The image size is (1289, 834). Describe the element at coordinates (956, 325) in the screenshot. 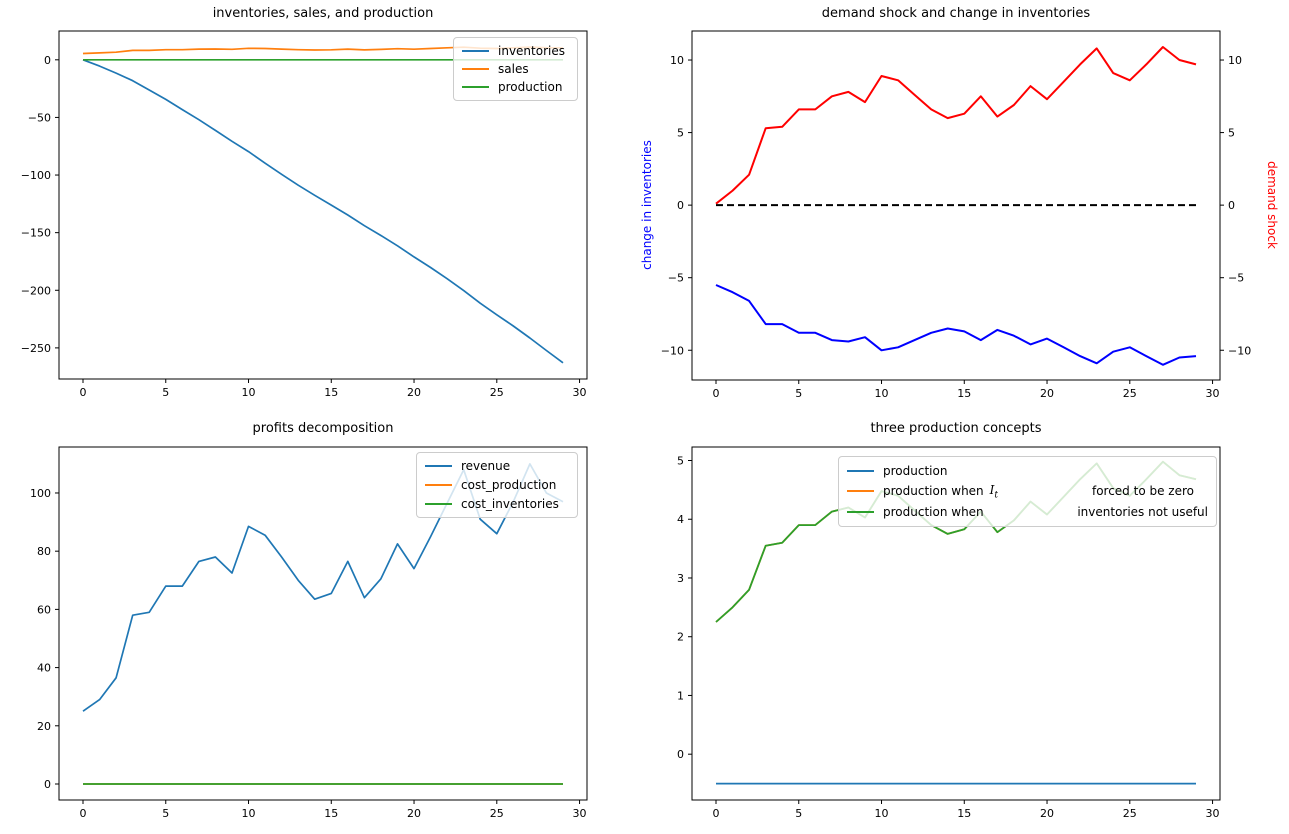

I see `line-change-in-inventories` at that location.